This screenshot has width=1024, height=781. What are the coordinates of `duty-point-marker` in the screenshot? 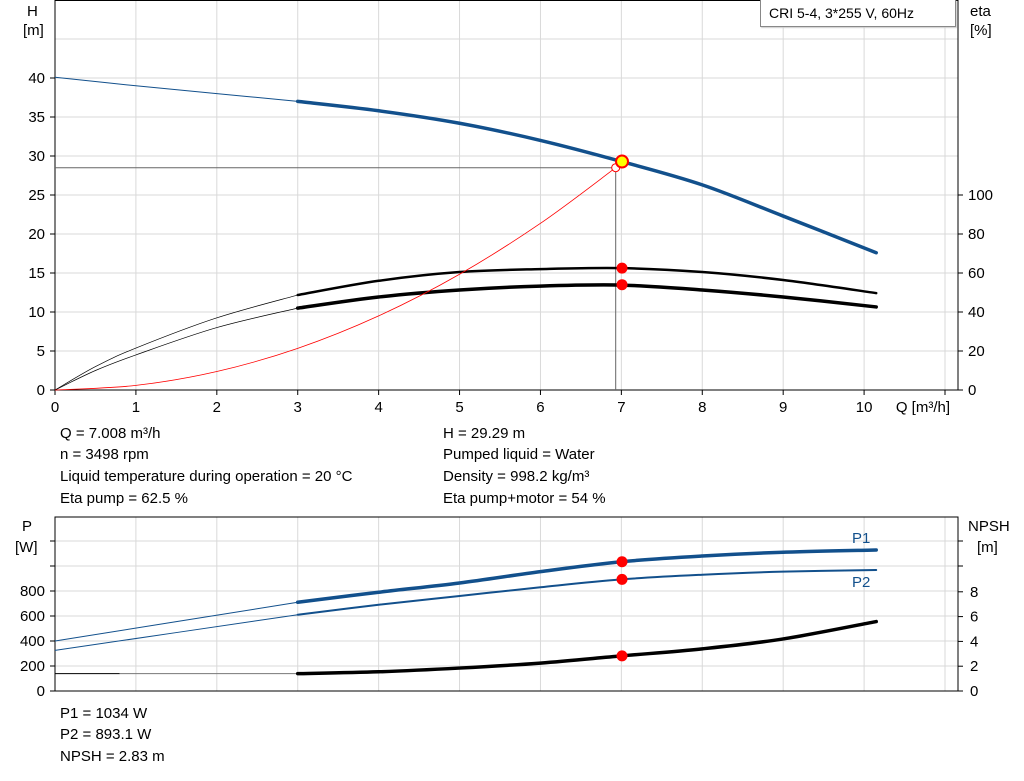 It's located at (622, 161).